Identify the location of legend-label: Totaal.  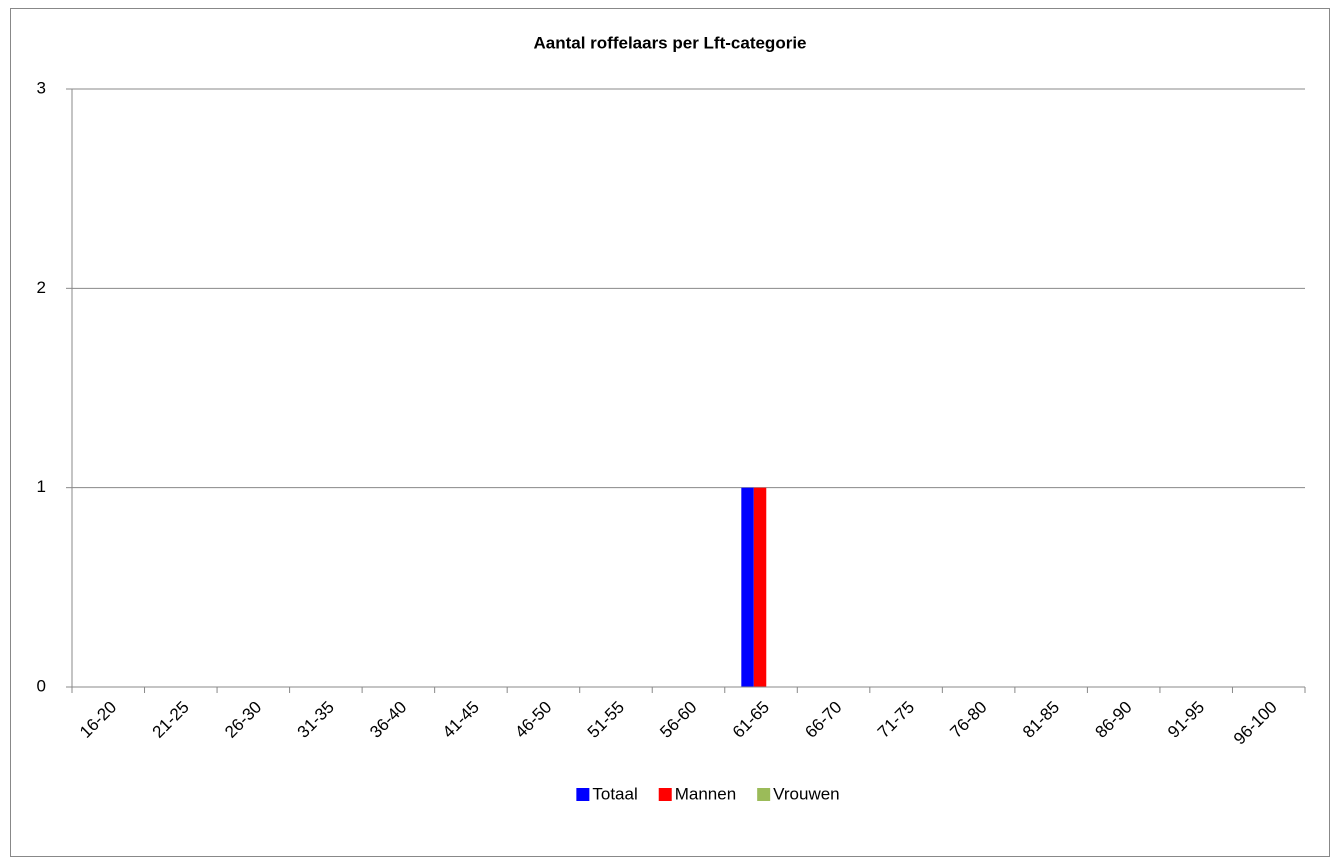
(614, 793).